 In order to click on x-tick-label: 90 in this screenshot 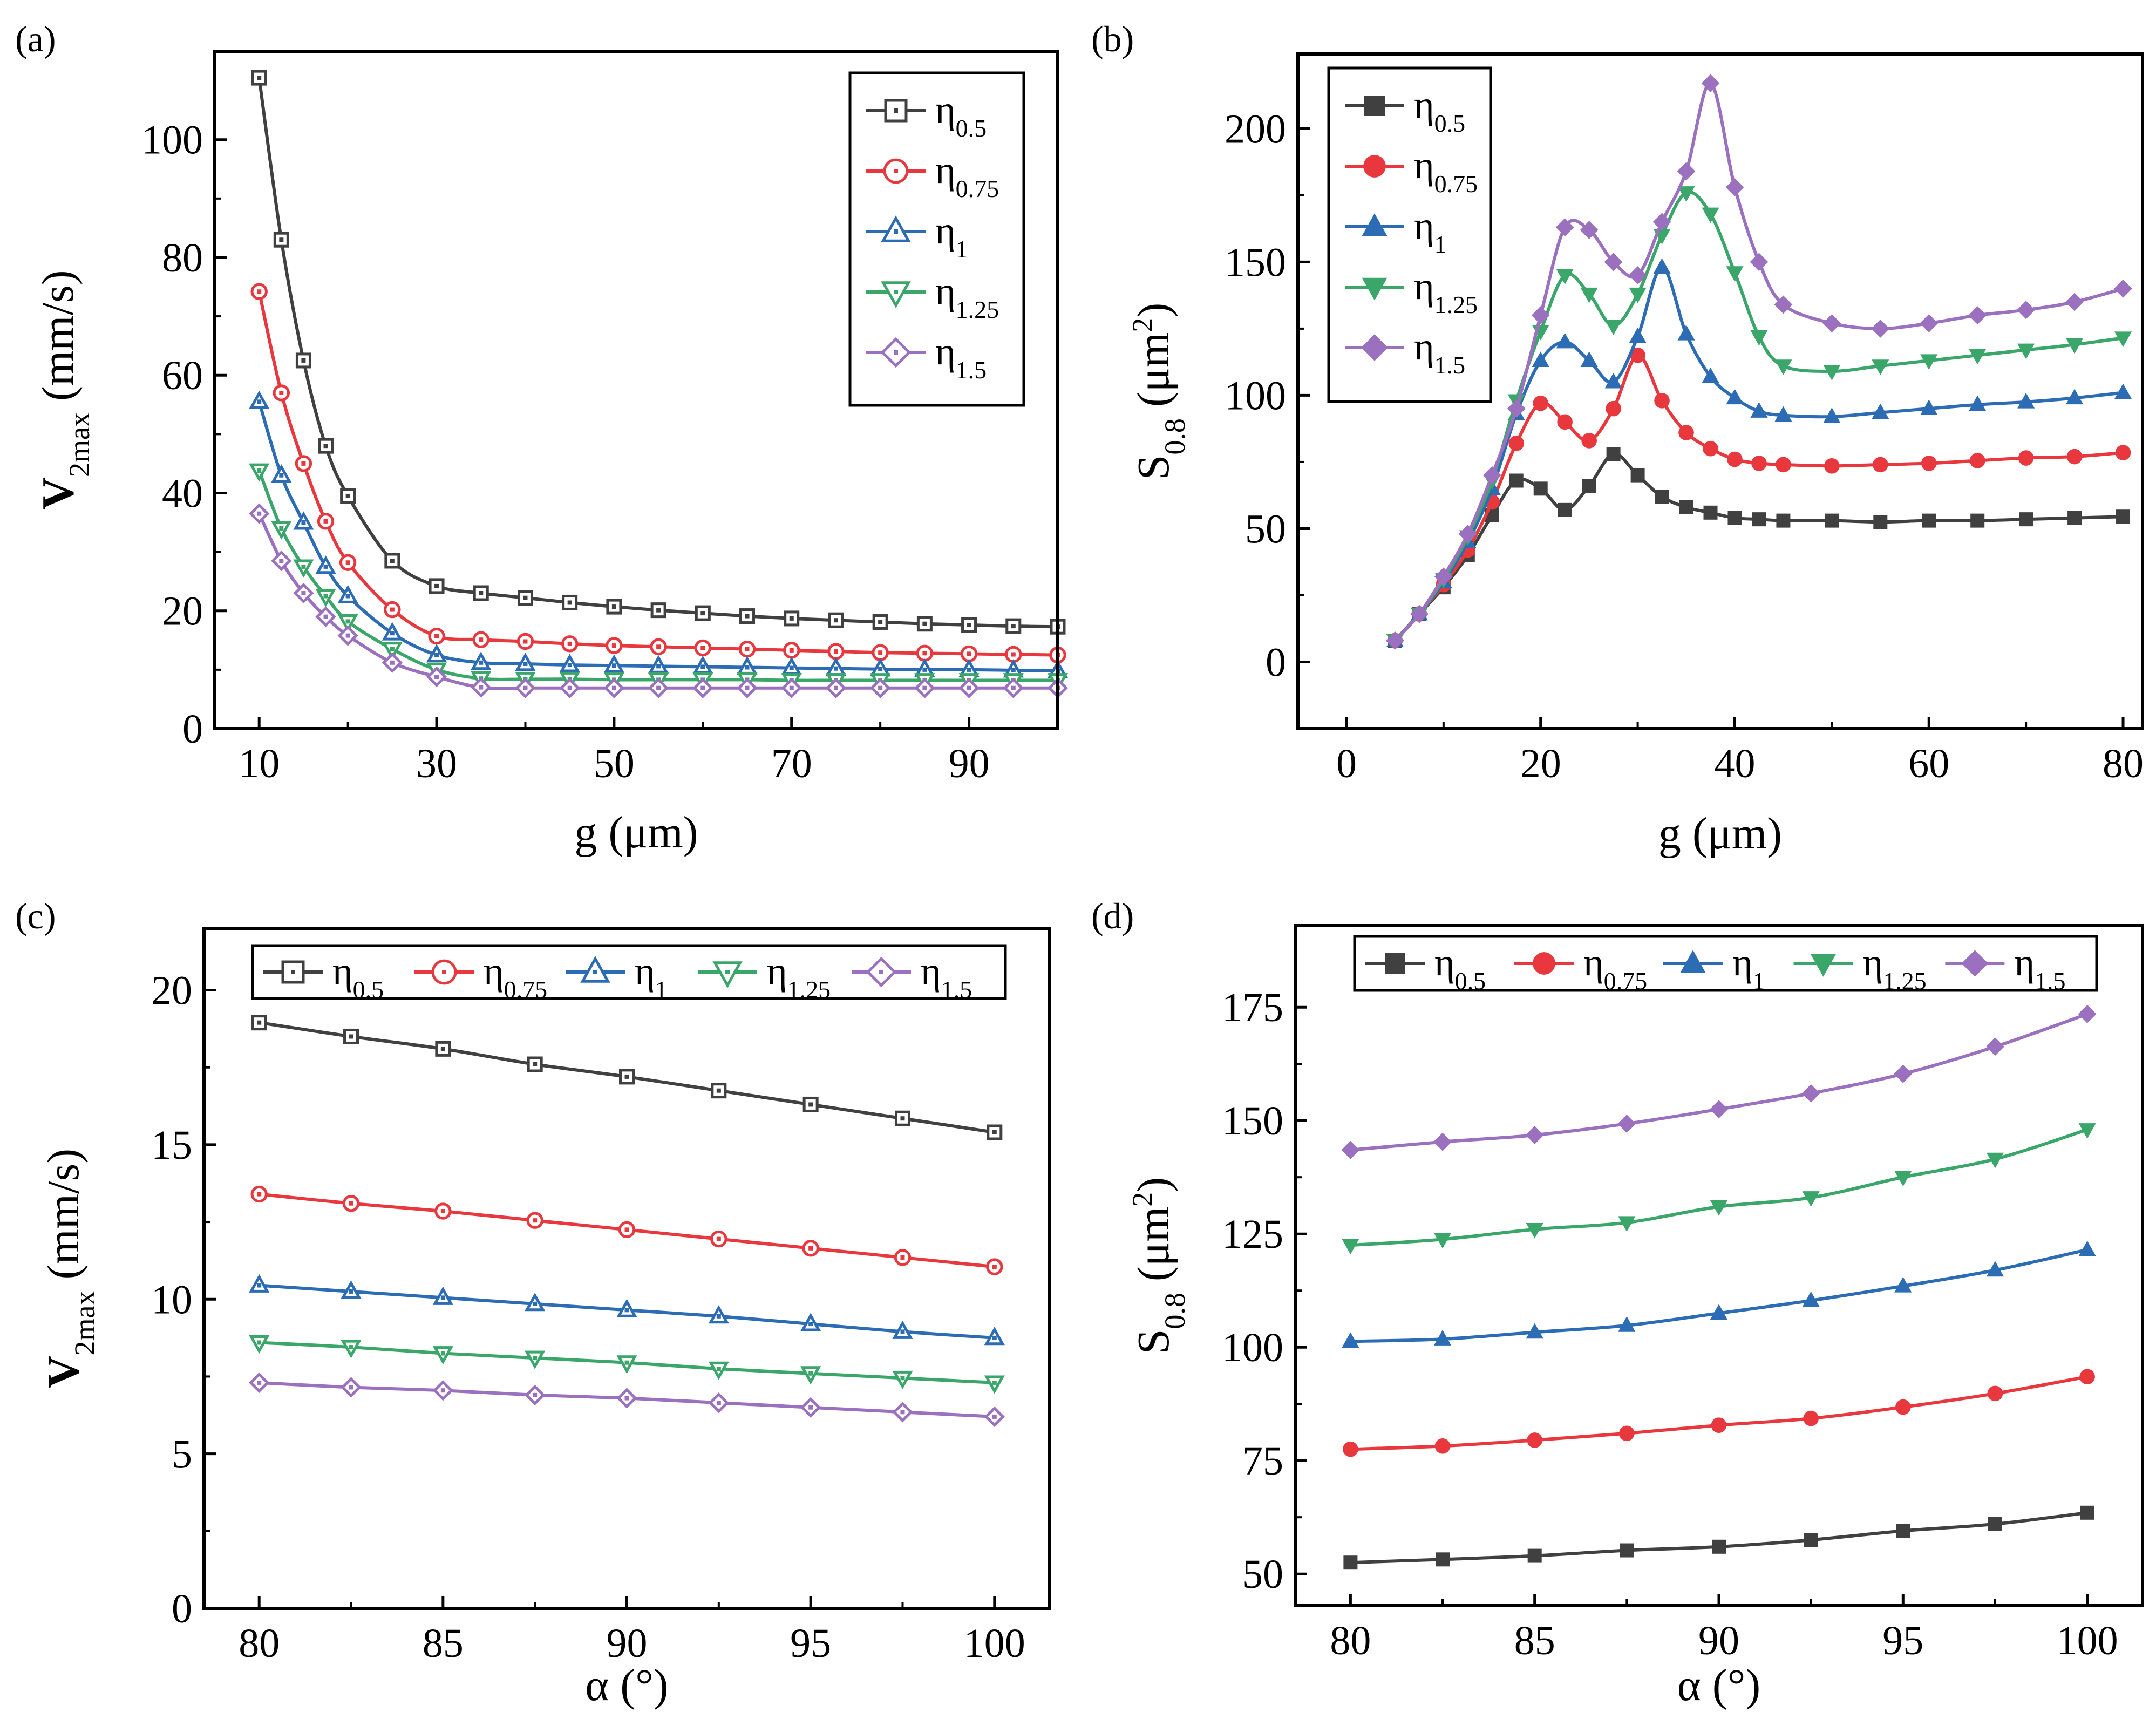, I will do `click(627, 1644)`.